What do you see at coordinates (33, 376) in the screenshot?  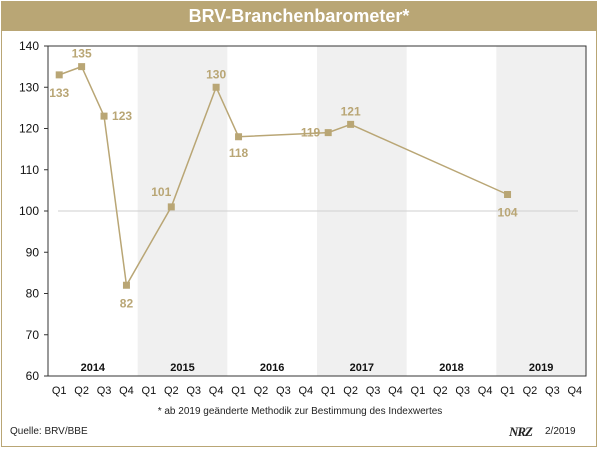 I see `y-tick-label: 60` at bounding box center [33, 376].